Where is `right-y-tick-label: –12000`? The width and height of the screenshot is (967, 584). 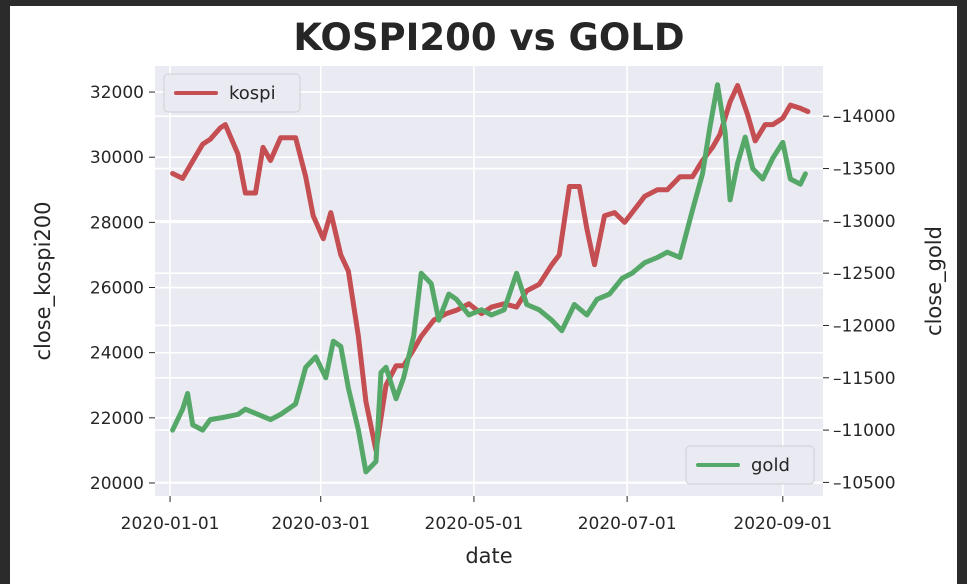
right-y-tick-label: –12000 is located at coordinates (864, 326).